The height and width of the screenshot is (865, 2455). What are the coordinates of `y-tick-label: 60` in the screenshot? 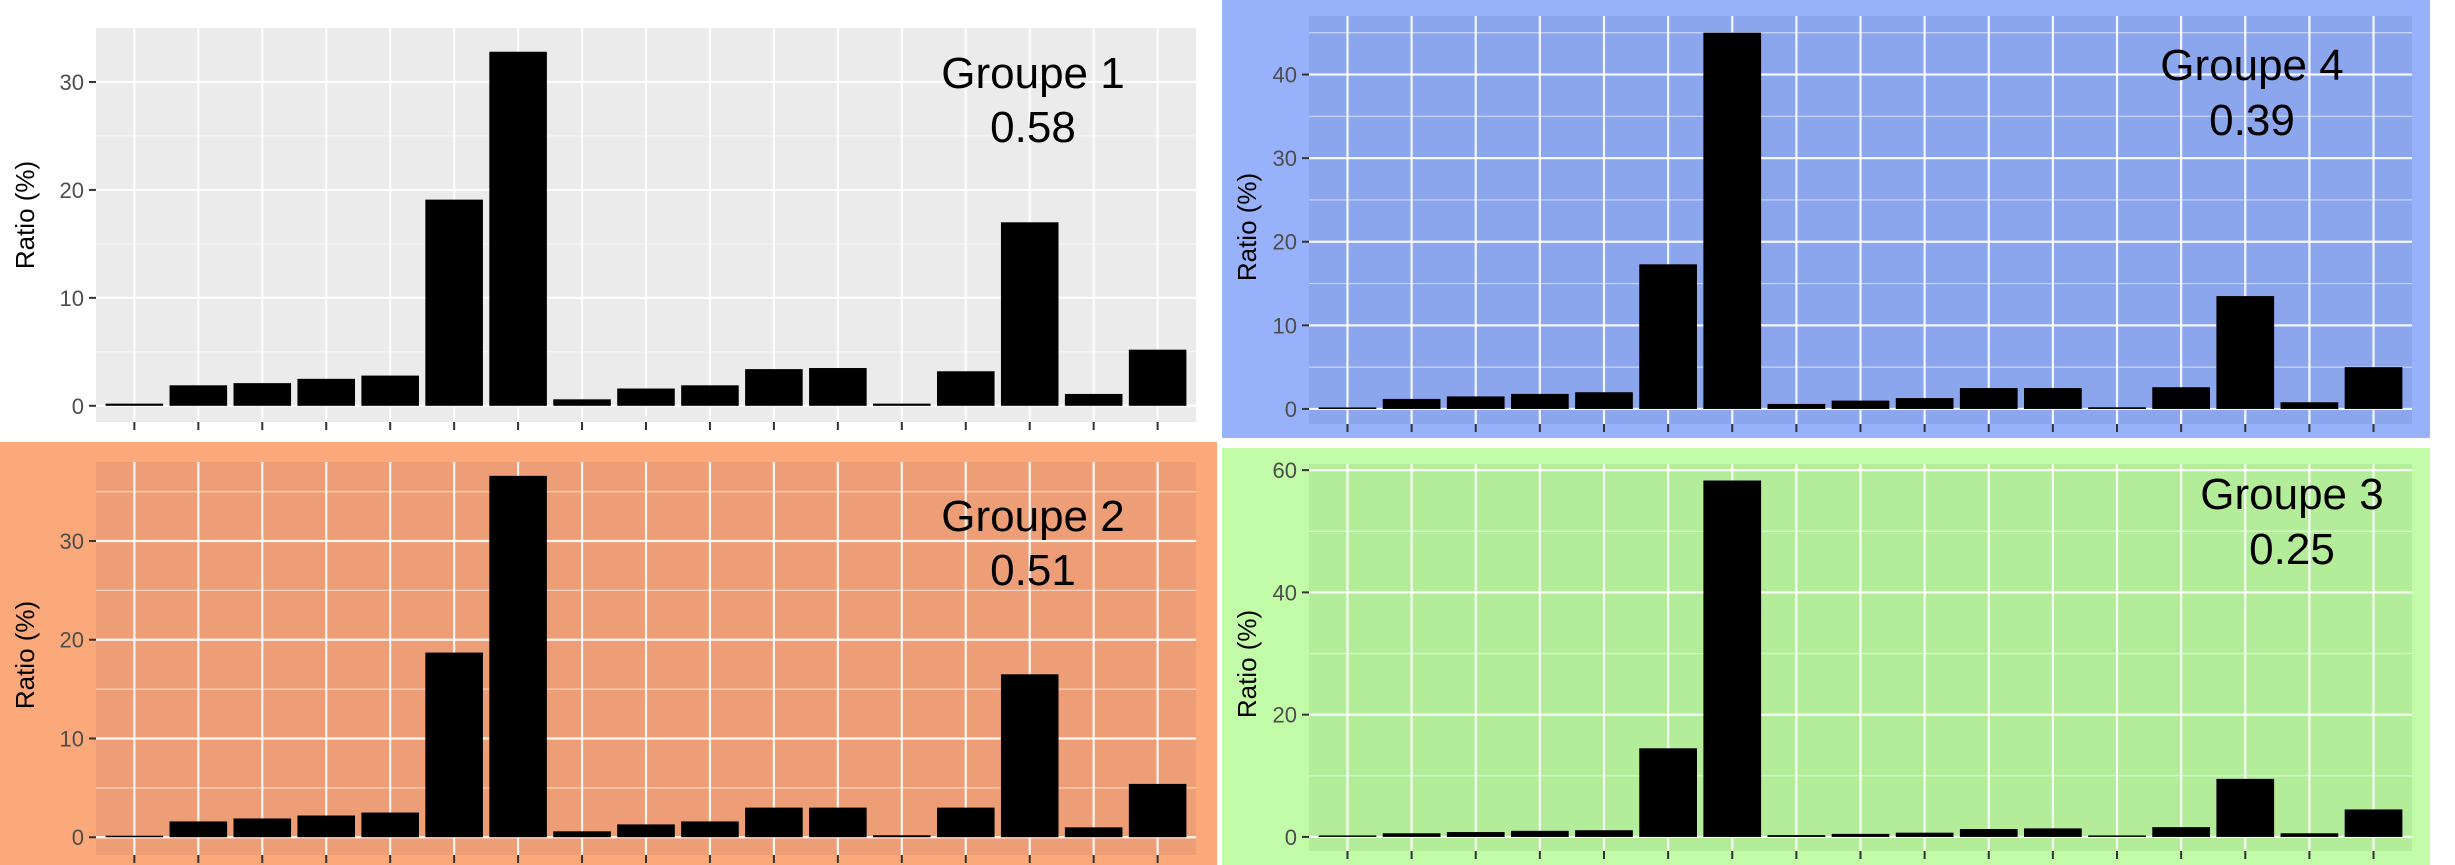 It's located at (1285, 470).